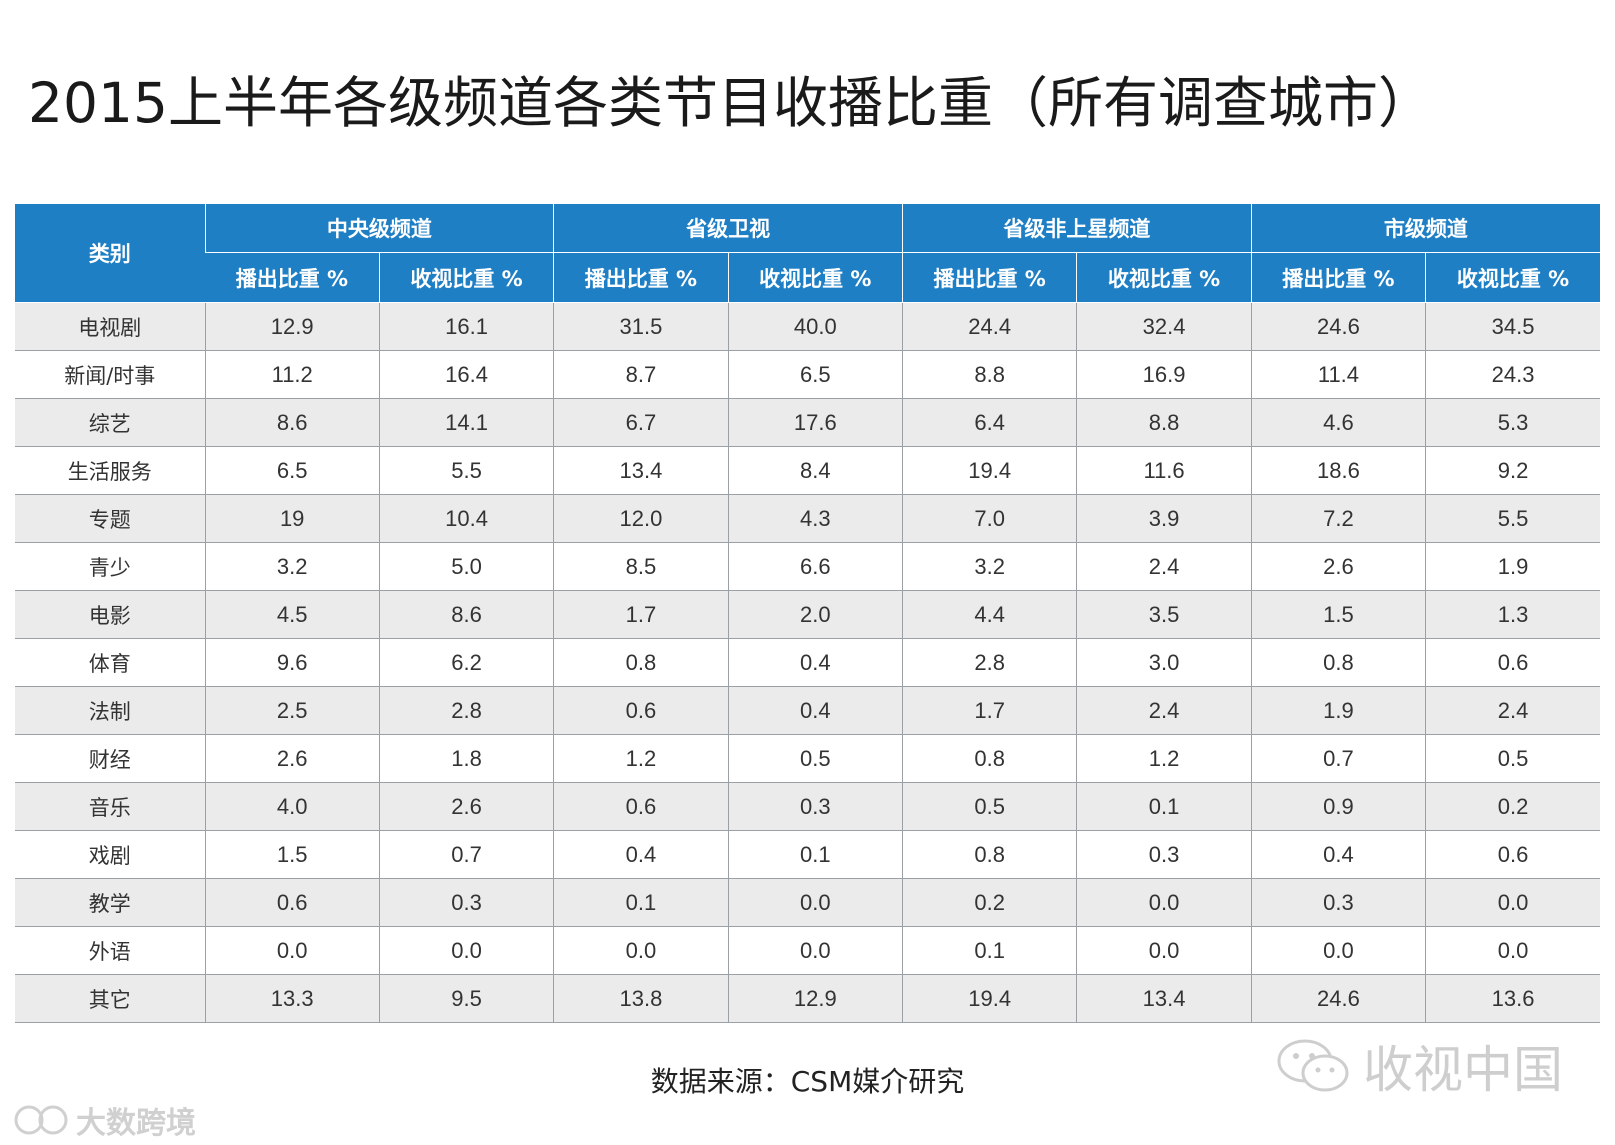 This screenshot has height=1145, width=1615. Describe the element at coordinates (1338, 710) in the screenshot. I see `table-cell-value: 1.9` at that location.